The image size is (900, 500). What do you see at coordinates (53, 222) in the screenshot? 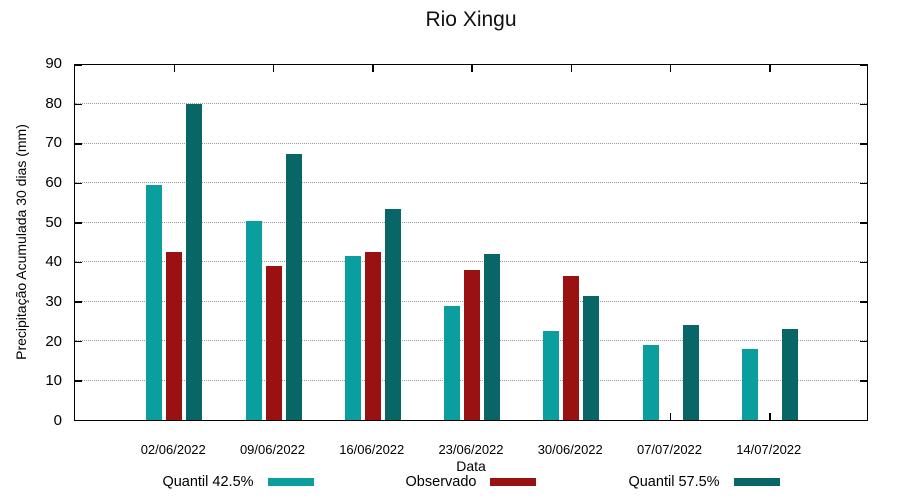
I see `y-tick-label-50: 50` at bounding box center [53, 222].